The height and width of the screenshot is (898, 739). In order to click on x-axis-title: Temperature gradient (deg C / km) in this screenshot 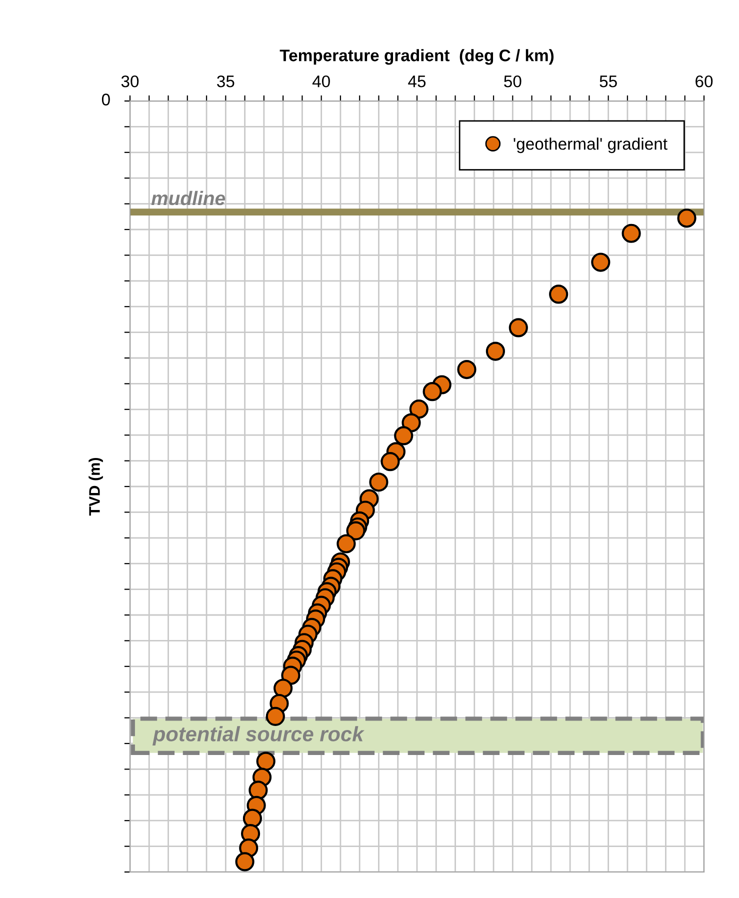, I will do `click(417, 57)`.